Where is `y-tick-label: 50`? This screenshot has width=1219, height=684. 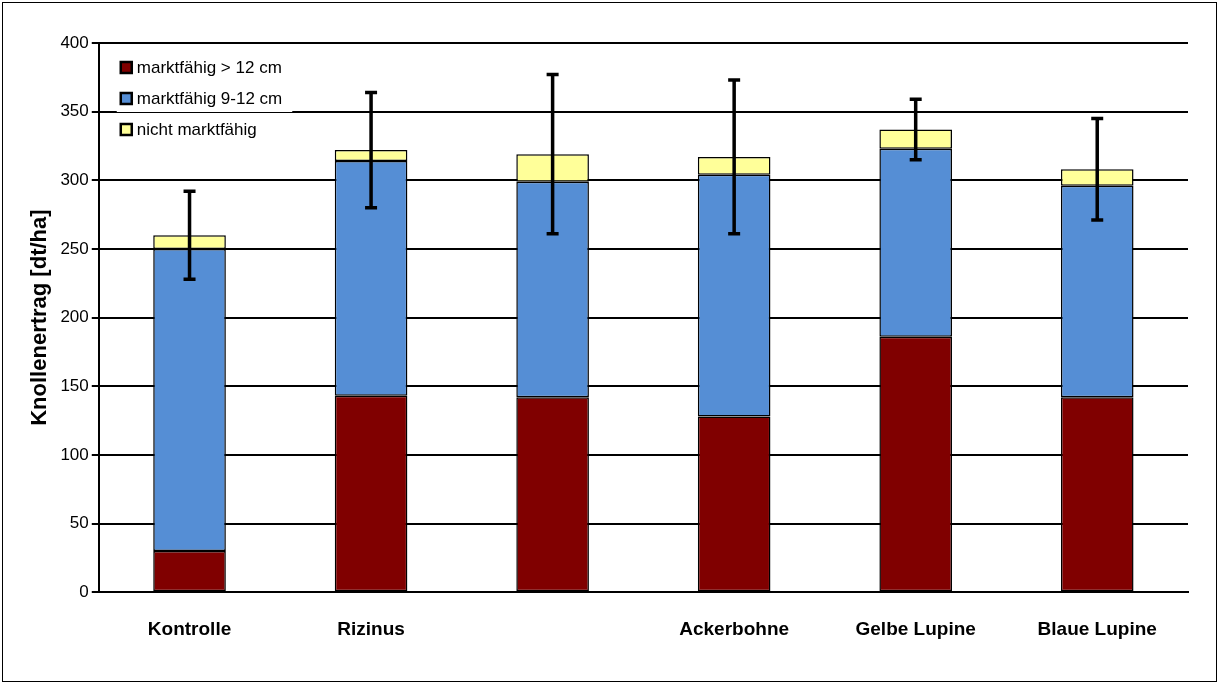
y-tick-label: 50 is located at coordinates (79, 523).